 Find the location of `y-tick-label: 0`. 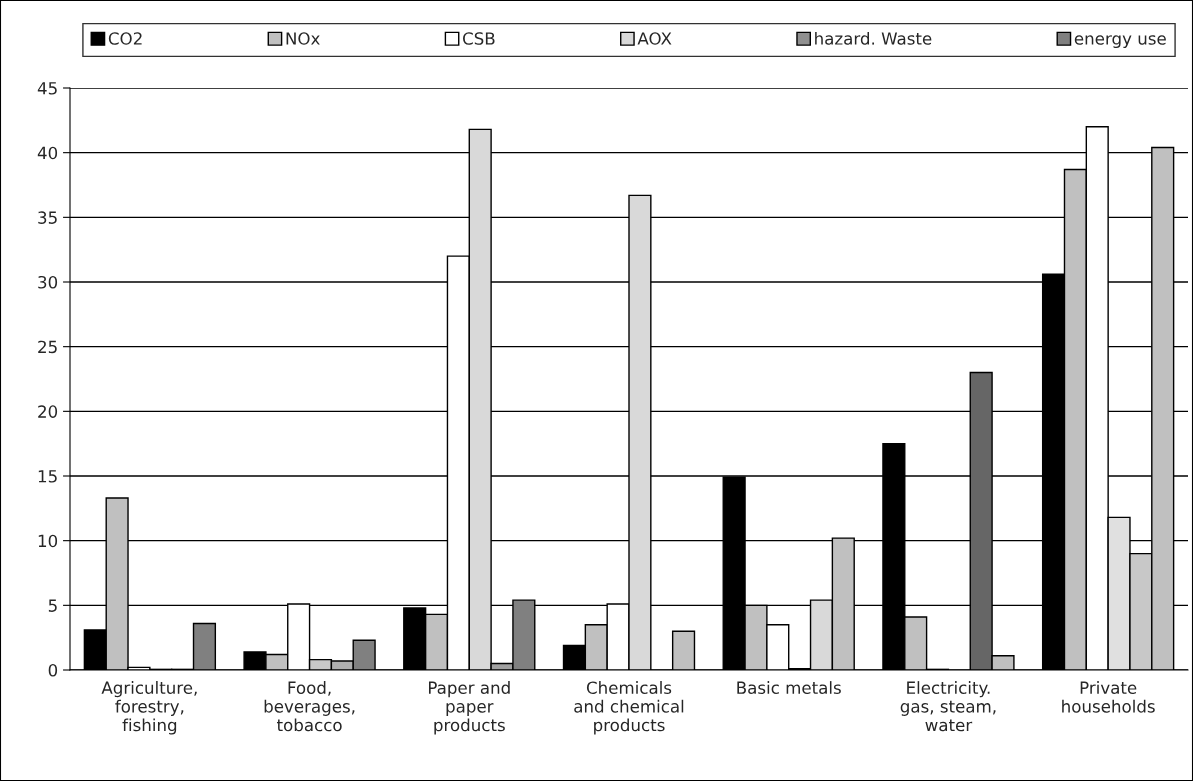

y-tick-label: 0 is located at coordinates (53, 670).